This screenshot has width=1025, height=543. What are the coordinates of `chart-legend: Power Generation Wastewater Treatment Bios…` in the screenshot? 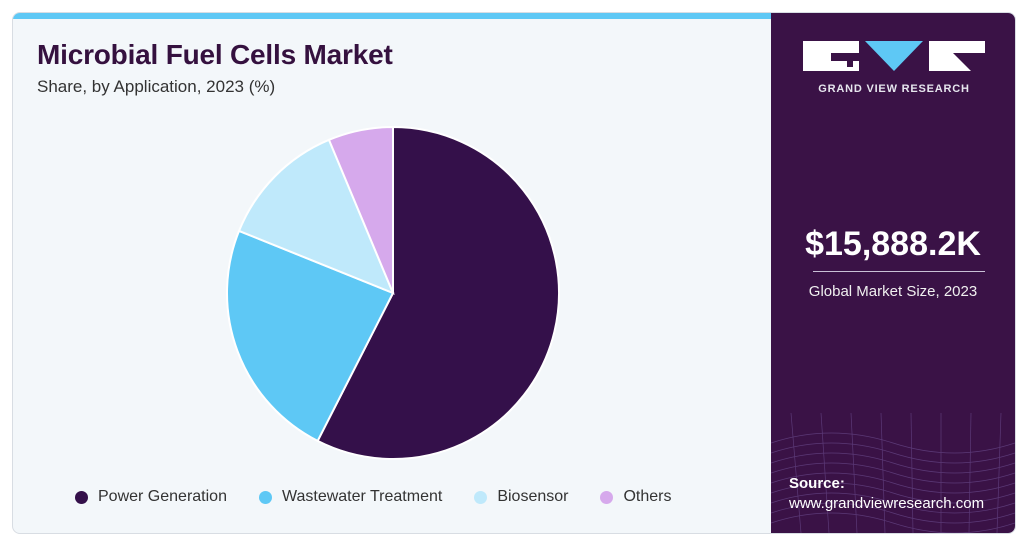 It's located at (389, 497).